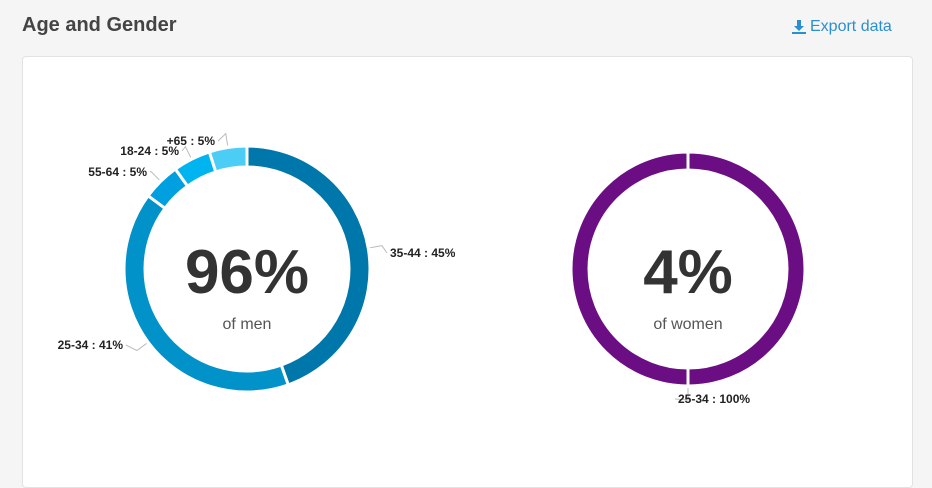 The image size is (932, 488). I want to click on download-icon, so click(799, 27).